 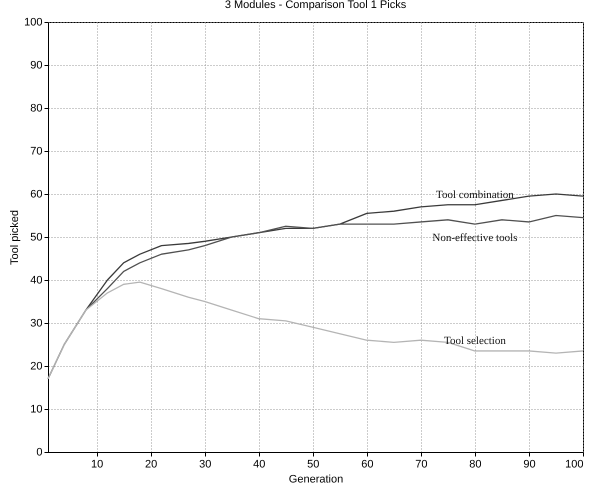 What do you see at coordinates (529, 464) in the screenshot?
I see `x-tick-label: 90` at bounding box center [529, 464].